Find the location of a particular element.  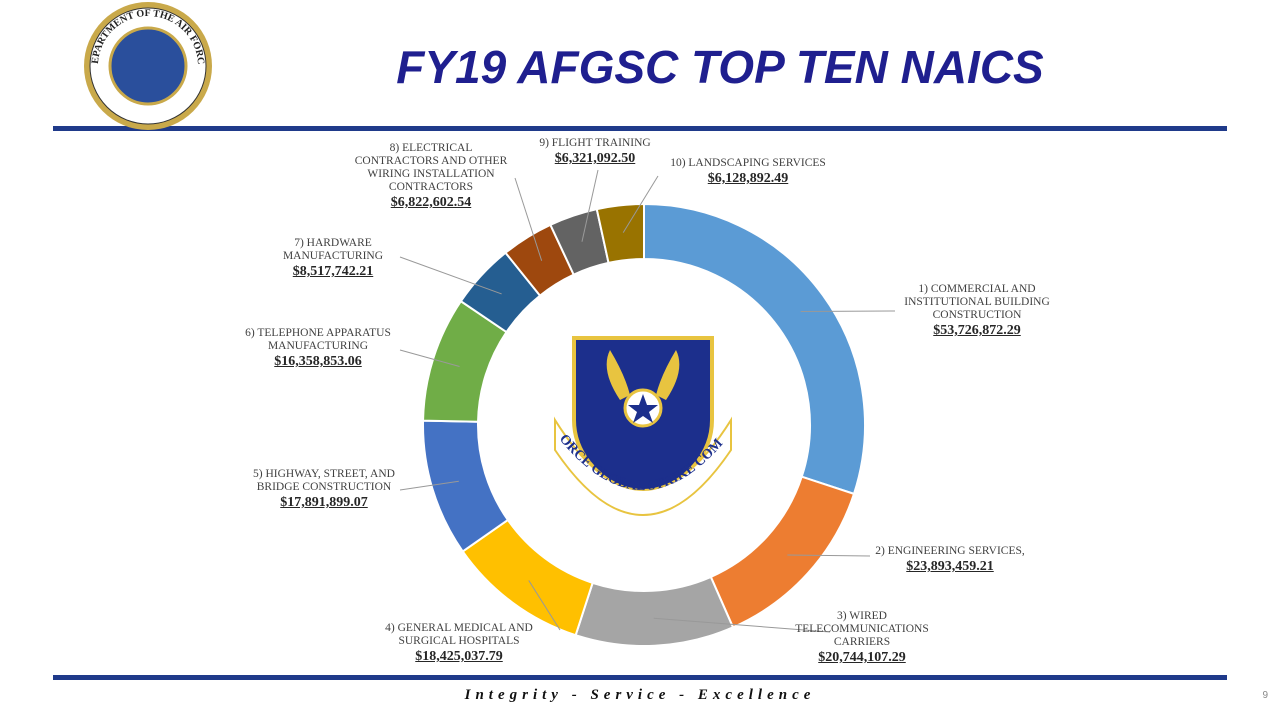

category-label: 2) ENGINEERING SERVICES, is located at coordinates (950, 551).